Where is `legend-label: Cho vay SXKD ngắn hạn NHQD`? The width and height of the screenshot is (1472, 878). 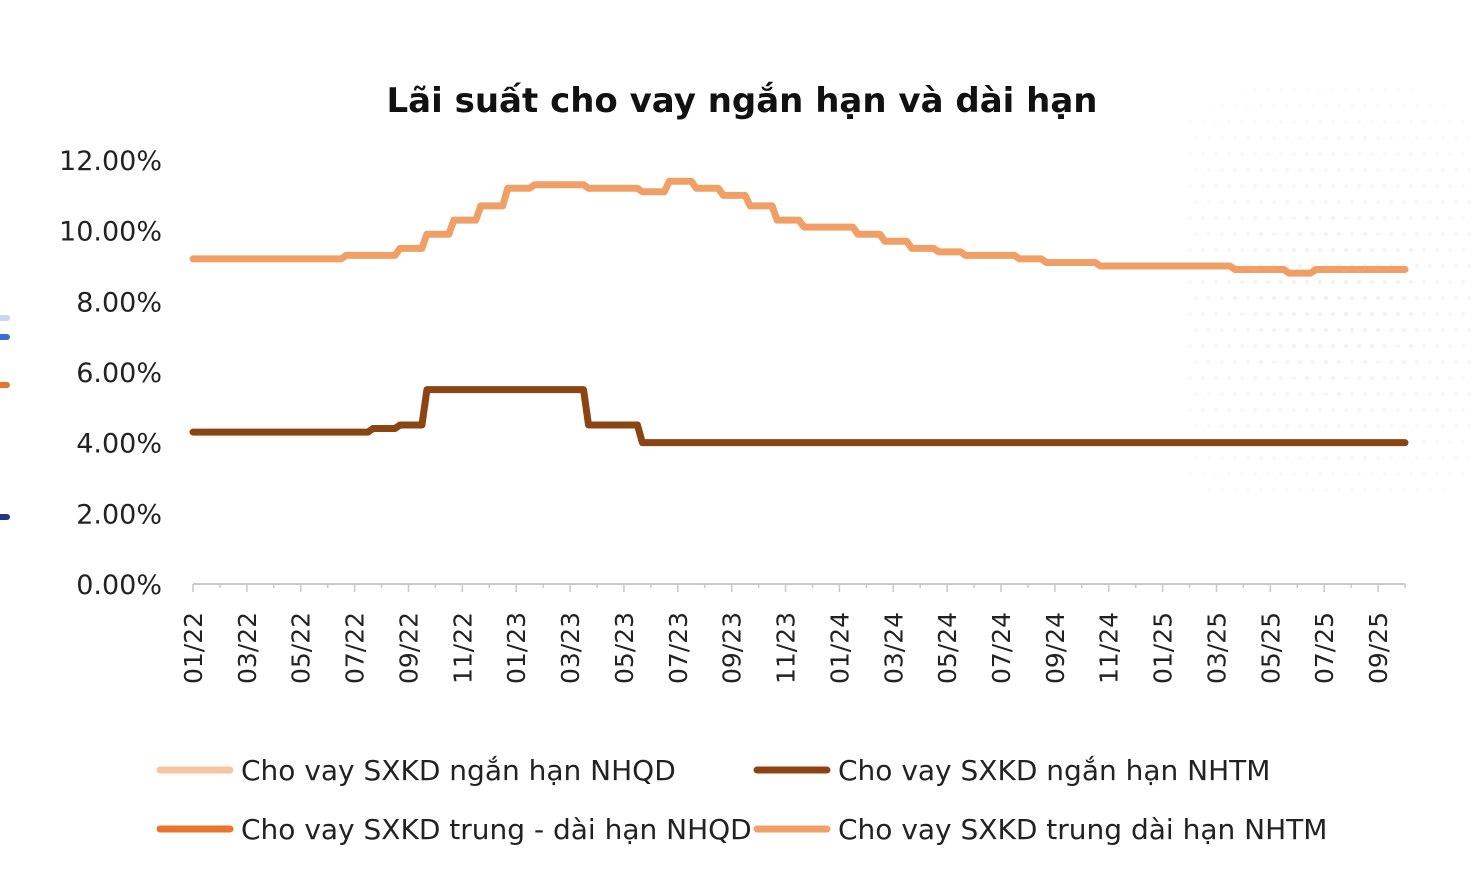 legend-label: Cho vay SXKD ngắn hạn NHQD is located at coordinates (458, 770).